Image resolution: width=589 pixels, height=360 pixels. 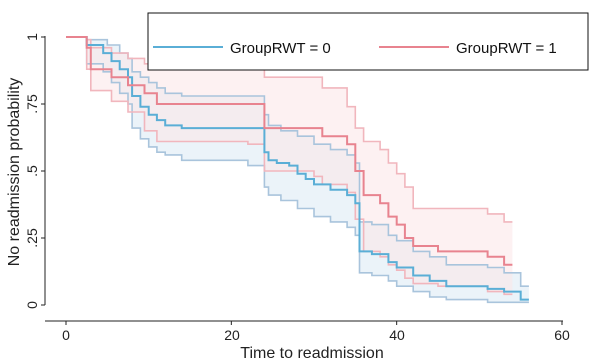 I want to click on legend-box, so click(x=368, y=41).